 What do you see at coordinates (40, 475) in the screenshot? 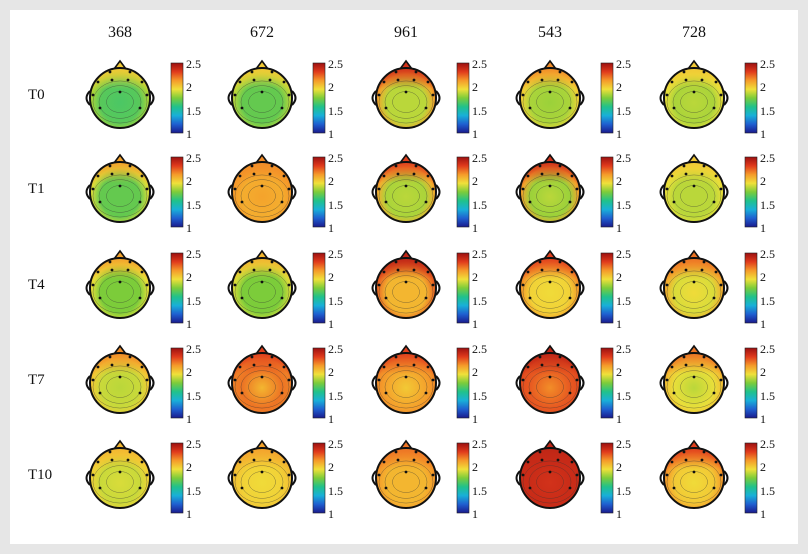
I see `row-label: T10` at bounding box center [40, 475].